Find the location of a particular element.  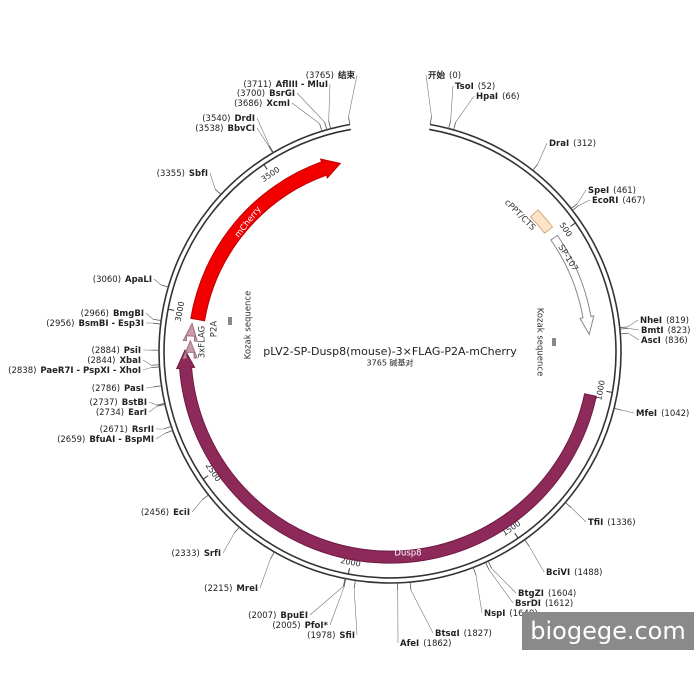

site-text-1: EcoRI is located at coordinates (605, 201).